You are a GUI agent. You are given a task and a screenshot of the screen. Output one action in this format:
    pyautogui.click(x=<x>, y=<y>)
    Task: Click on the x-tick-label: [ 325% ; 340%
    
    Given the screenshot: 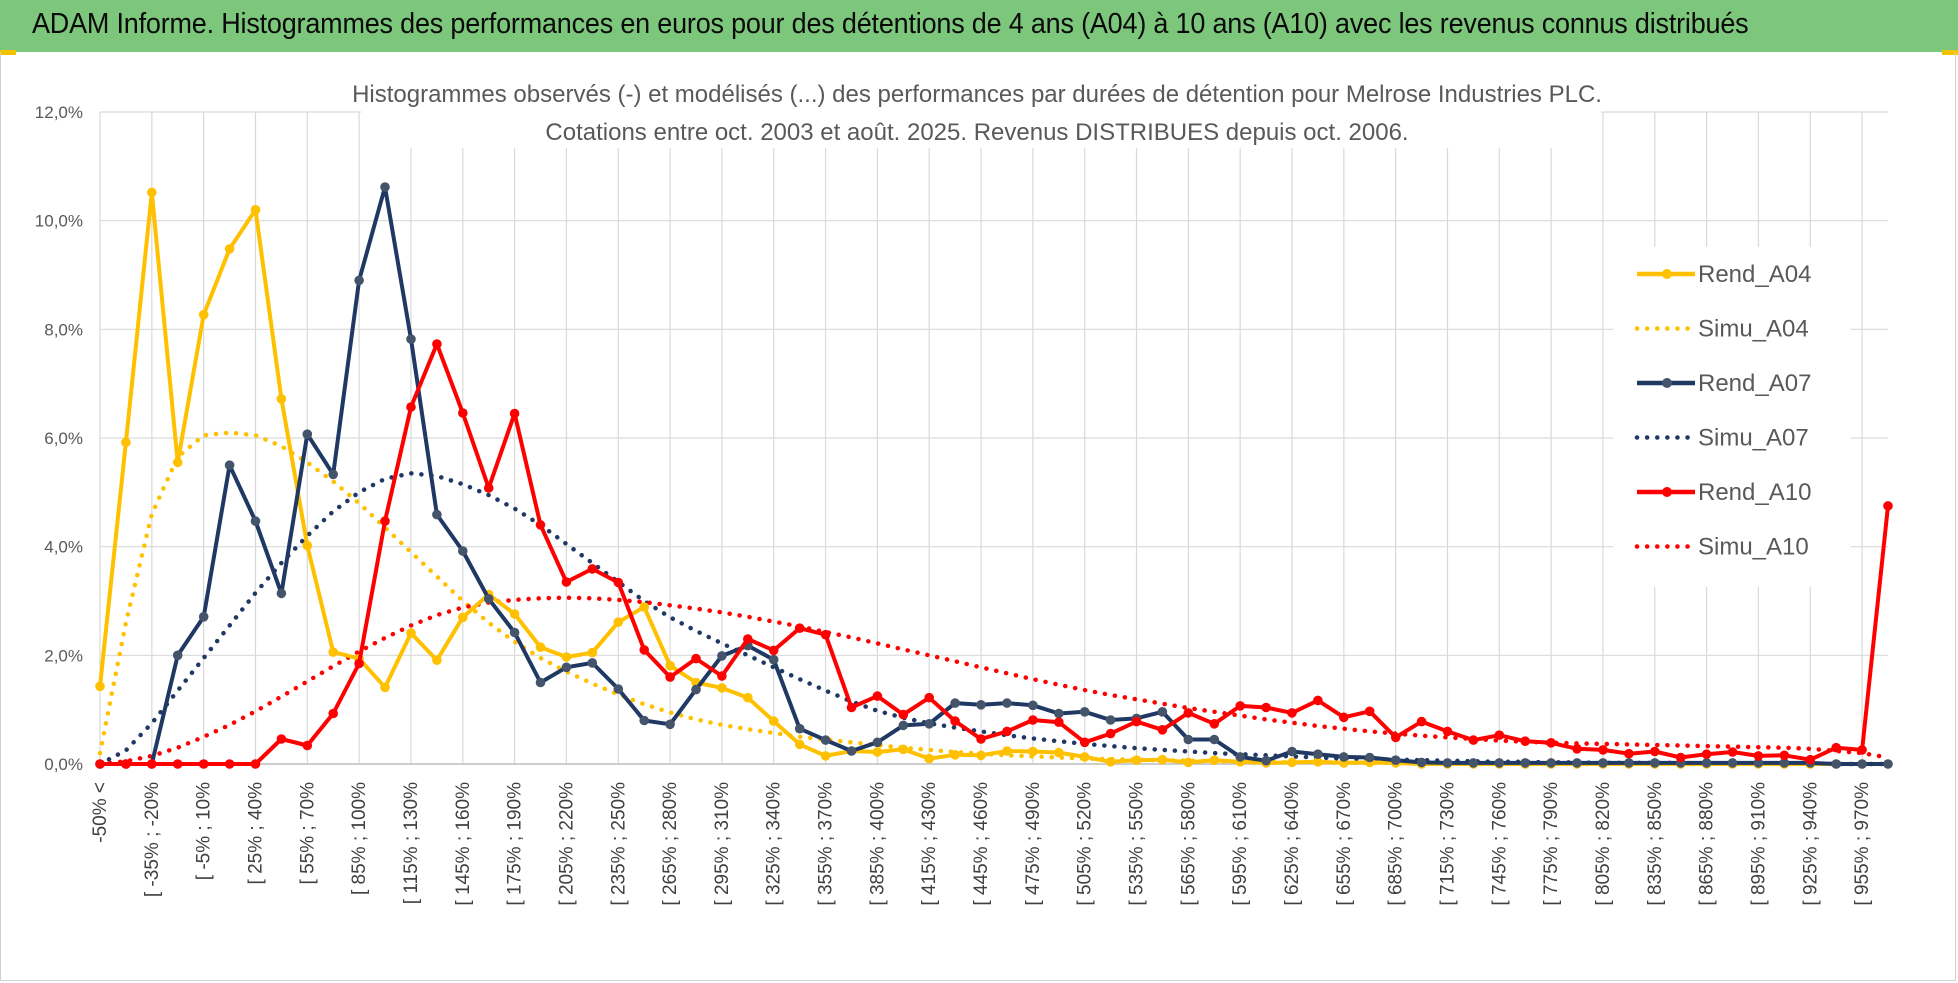 What is the action you would take?
    pyautogui.click(x=774, y=844)
    